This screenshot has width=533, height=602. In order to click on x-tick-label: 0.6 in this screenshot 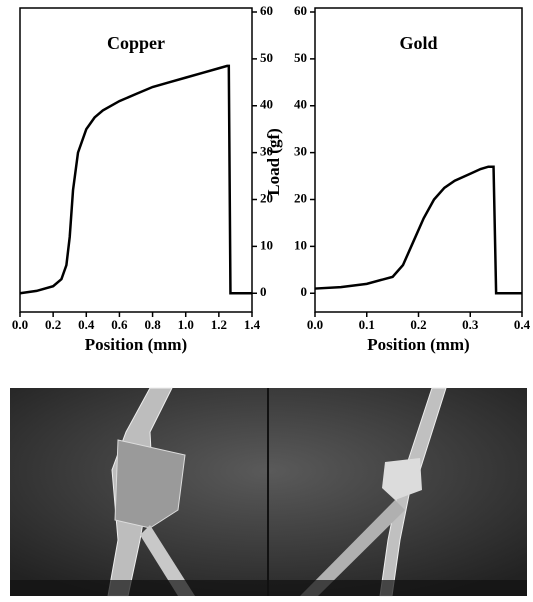, I will do `click(119, 324)`.